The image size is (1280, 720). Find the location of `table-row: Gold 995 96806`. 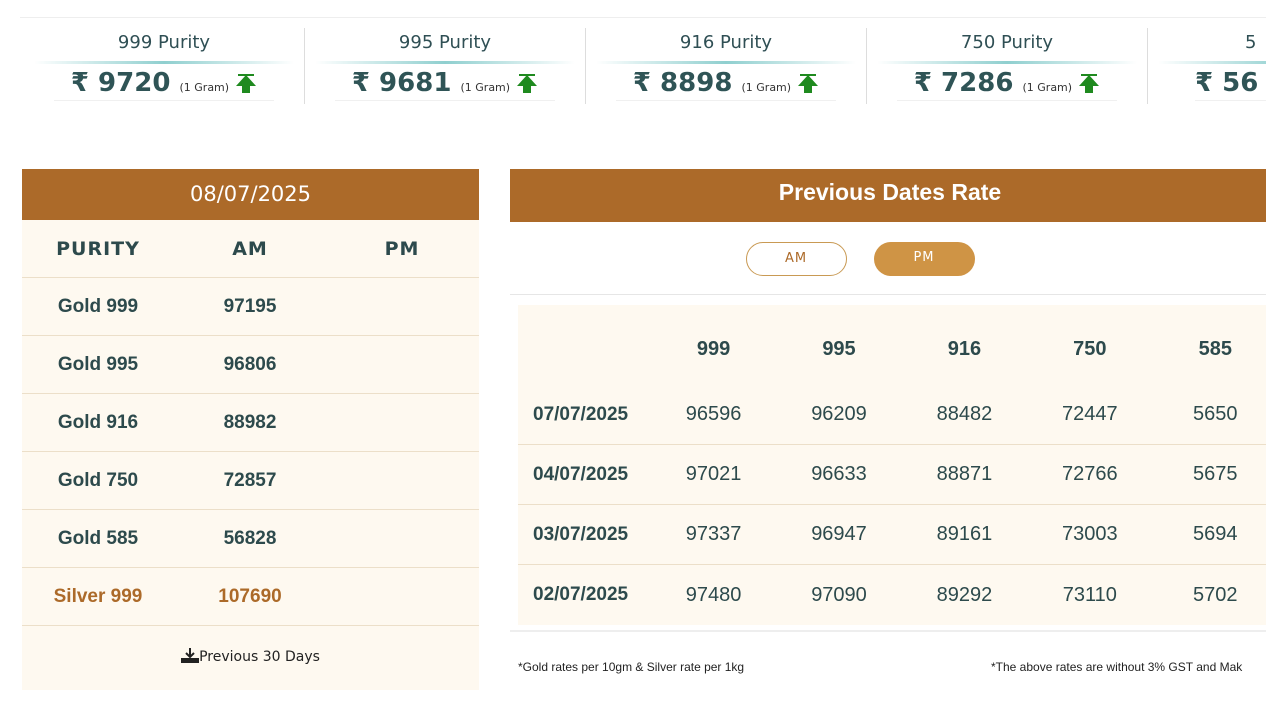

table-row: Gold 995 96806 is located at coordinates (250, 365).